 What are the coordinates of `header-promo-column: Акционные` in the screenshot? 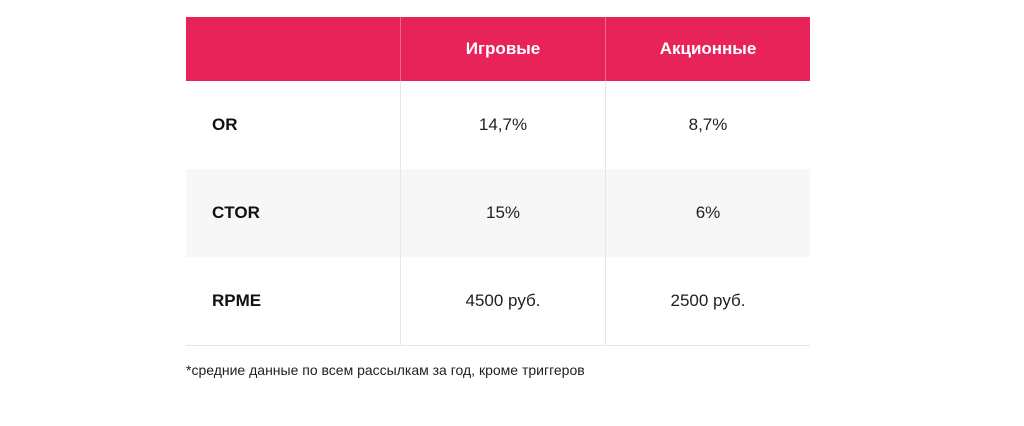 It's located at (707, 49).